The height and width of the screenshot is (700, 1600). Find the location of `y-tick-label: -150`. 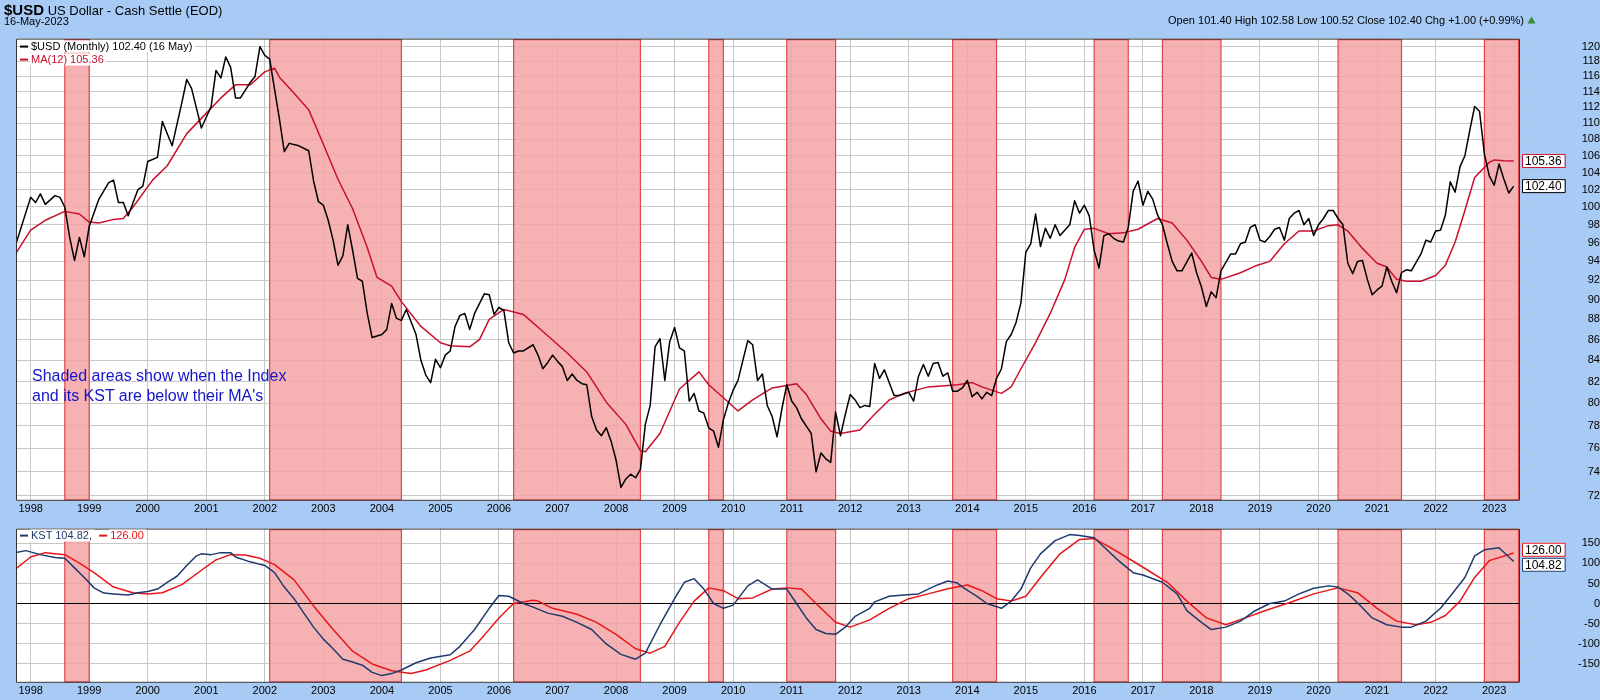

y-tick-label: -150 is located at coordinates (1588, 662).